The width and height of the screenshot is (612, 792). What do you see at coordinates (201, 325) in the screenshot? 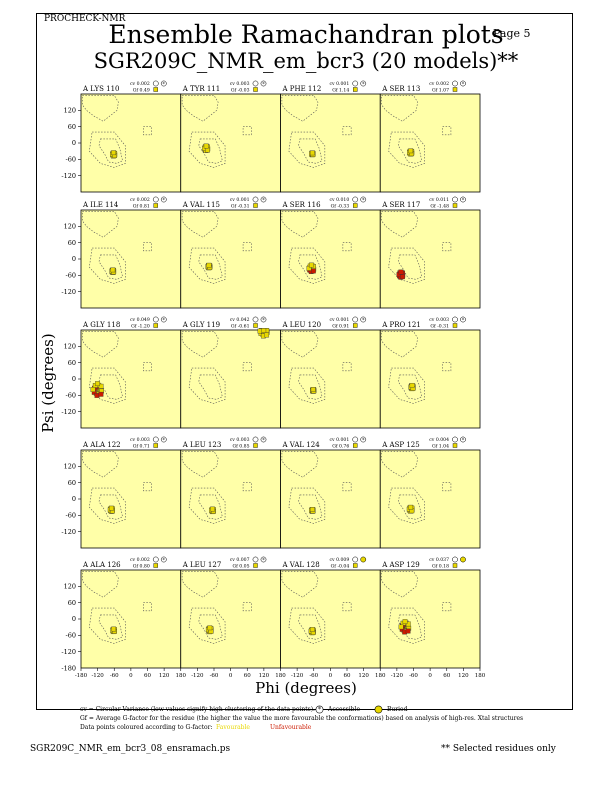
I see `residue-label: A GLY 119` at bounding box center [201, 325].